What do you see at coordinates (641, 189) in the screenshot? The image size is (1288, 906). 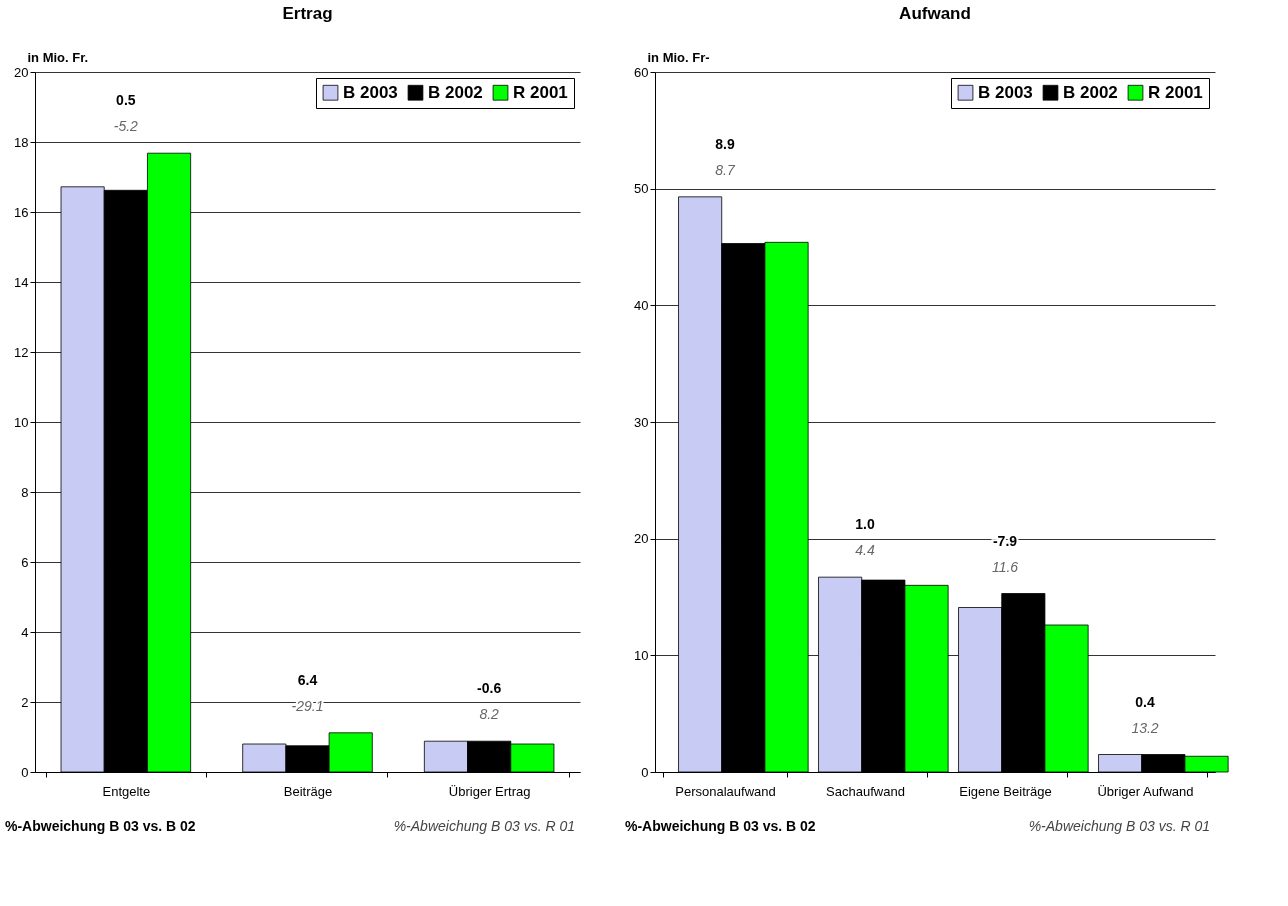 I see `y-tick-label: 50` at bounding box center [641, 189].